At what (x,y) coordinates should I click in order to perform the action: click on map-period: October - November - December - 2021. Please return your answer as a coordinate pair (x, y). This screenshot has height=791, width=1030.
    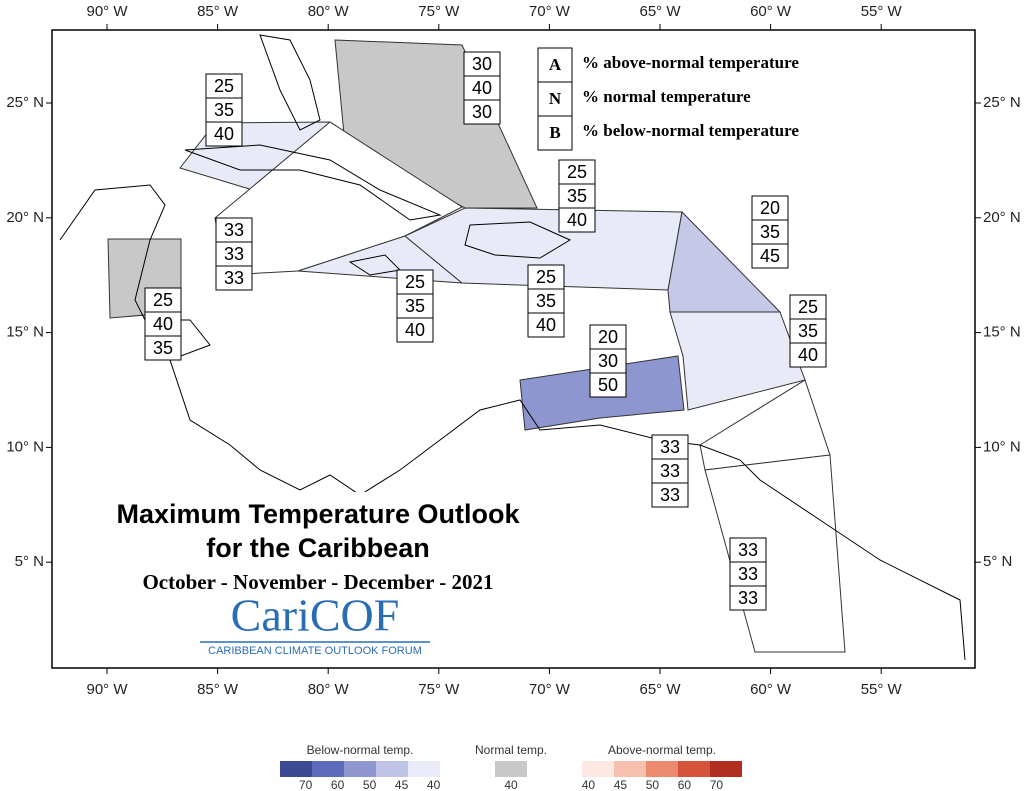
    Looking at the image, I should click on (317, 582).